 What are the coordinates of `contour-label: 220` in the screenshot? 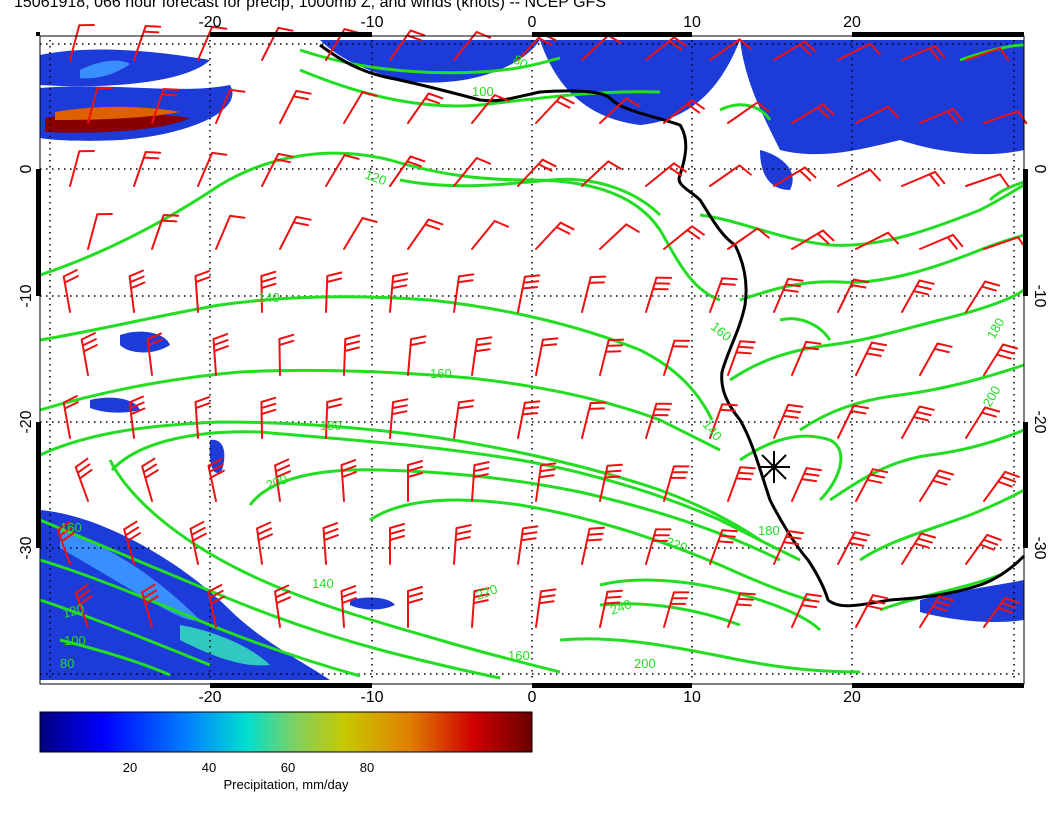 It's located at (677, 545).